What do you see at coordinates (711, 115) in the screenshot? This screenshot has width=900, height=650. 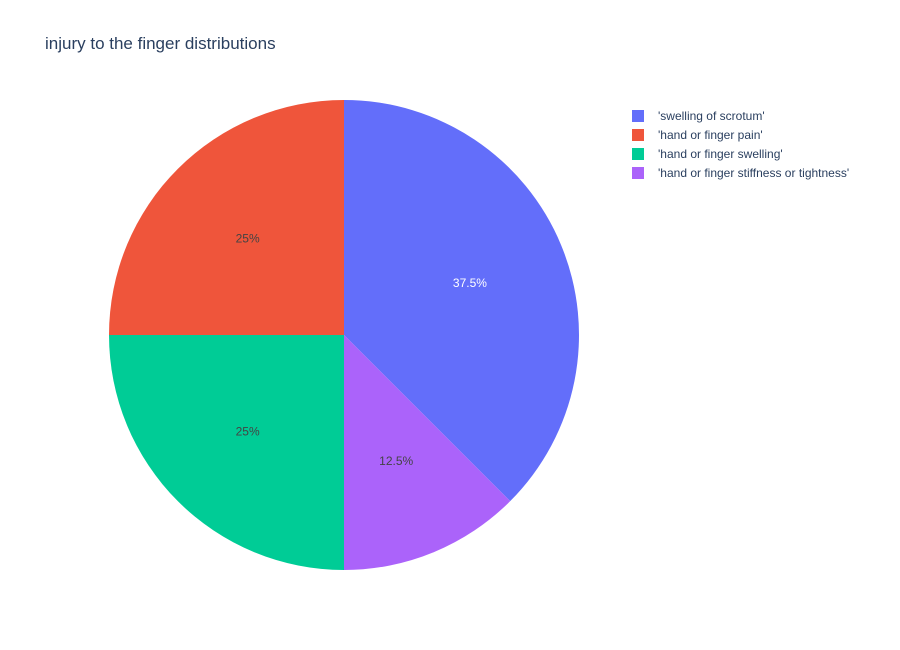 I see `legend-label: 'swelling of scrotum'` at bounding box center [711, 115].